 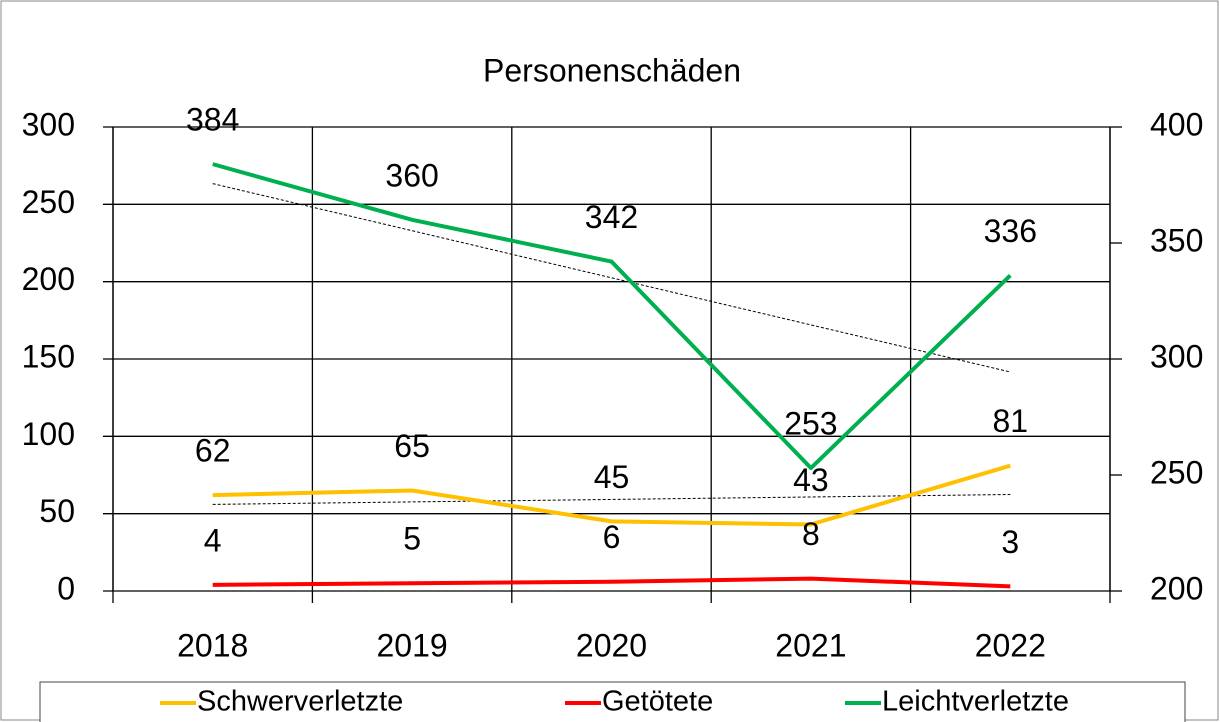 What do you see at coordinates (1176, 356) in the screenshot?
I see `y2-tick-label: 300` at bounding box center [1176, 356].